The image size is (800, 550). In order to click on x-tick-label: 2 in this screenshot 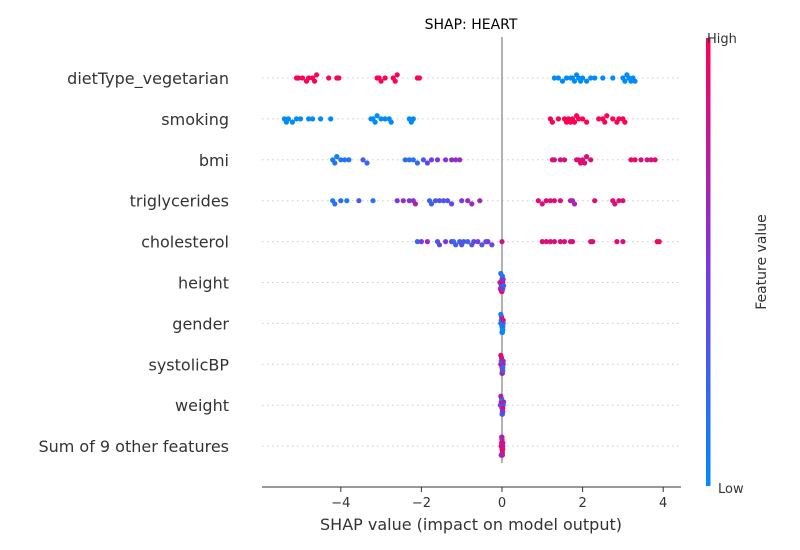, I will do `click(582, 503)`.